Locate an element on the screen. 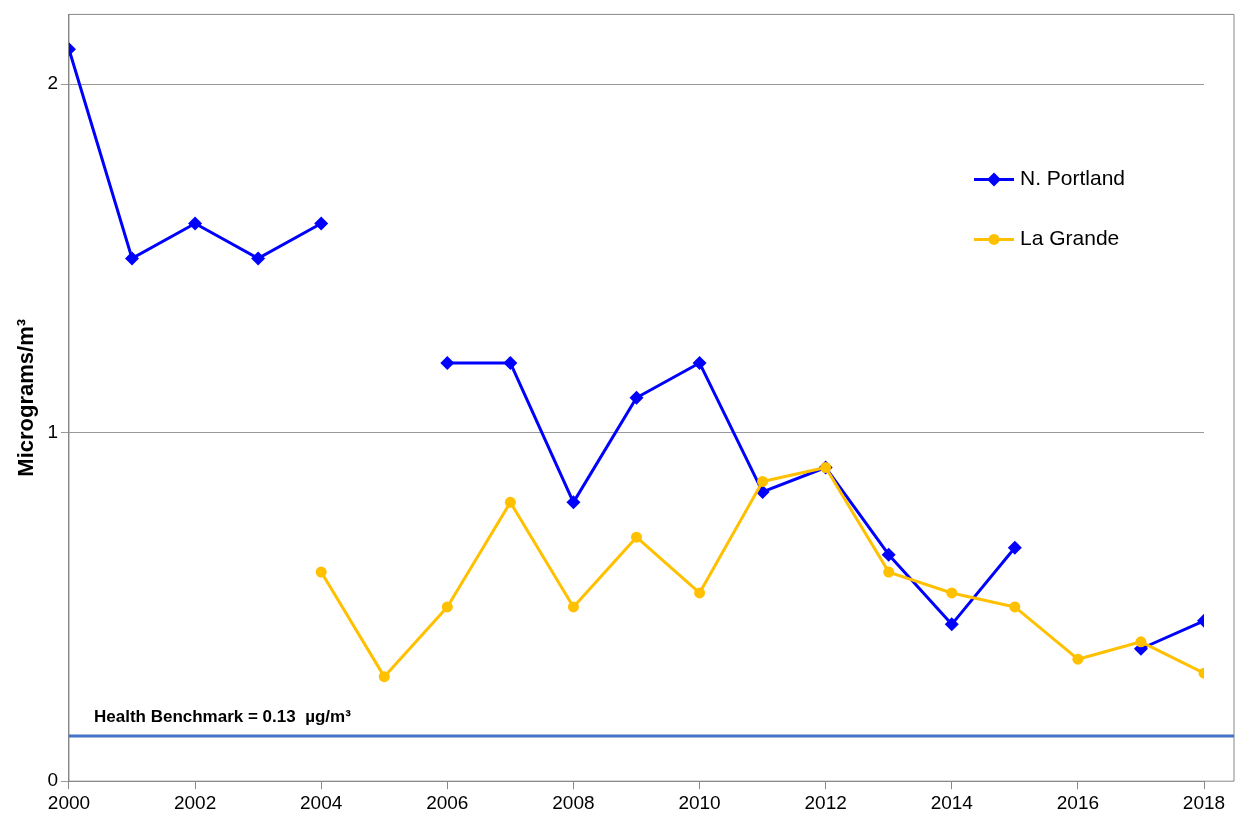 The image size is (1242, 828). ref-line-label: Health Benchmark = 0.13 µg/m³ is located at coordinates (222, 717).